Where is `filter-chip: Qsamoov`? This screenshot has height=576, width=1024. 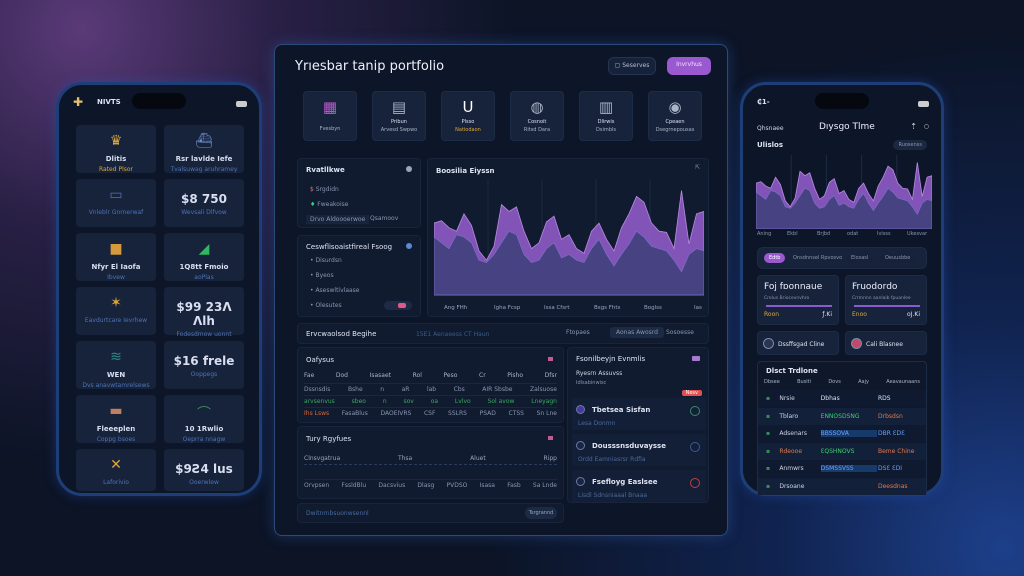 filter-chip: Qsamoov is located at coordinates (384, 218).